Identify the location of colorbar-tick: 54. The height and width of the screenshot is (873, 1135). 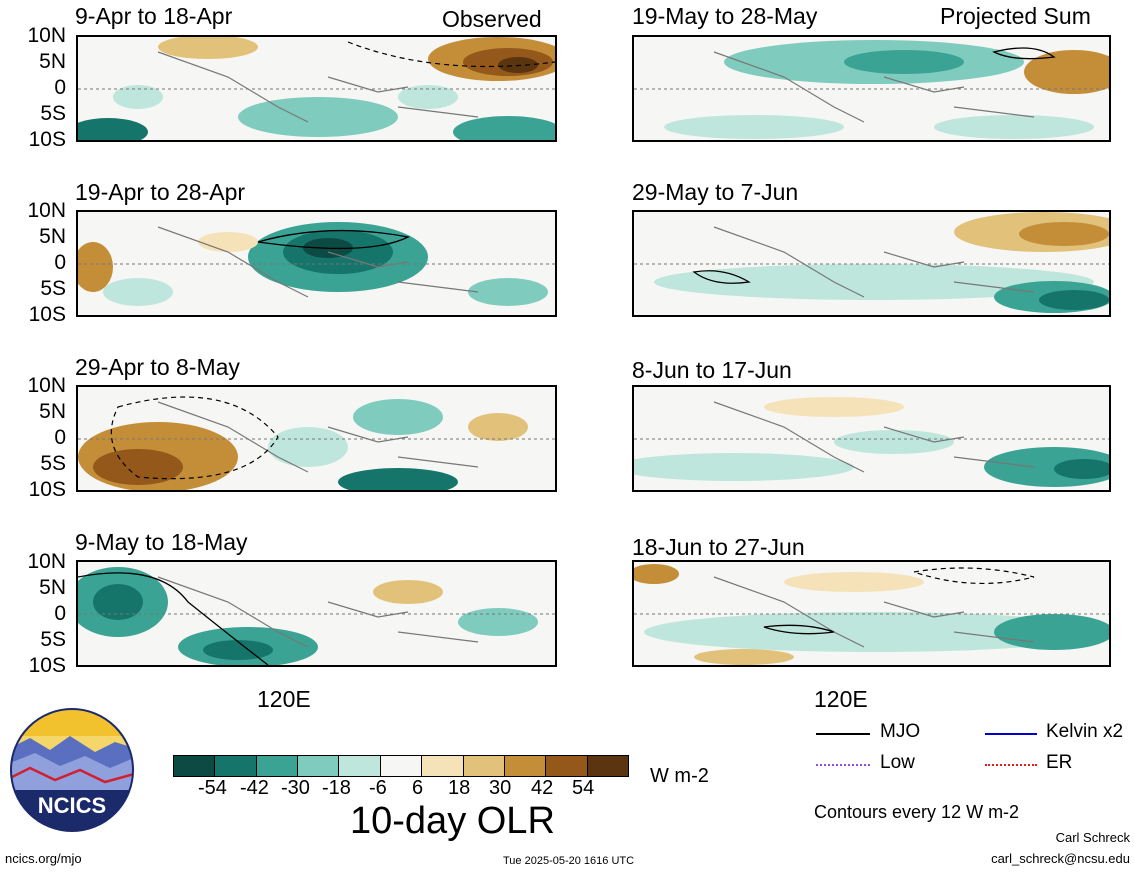
(583, 788).